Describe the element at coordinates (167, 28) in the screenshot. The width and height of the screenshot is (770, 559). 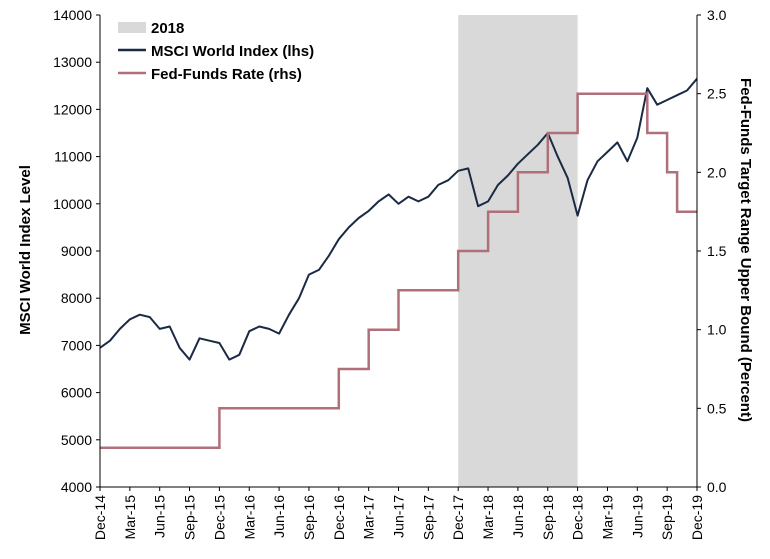
I see `legend-label-2018: 2018` at that location.